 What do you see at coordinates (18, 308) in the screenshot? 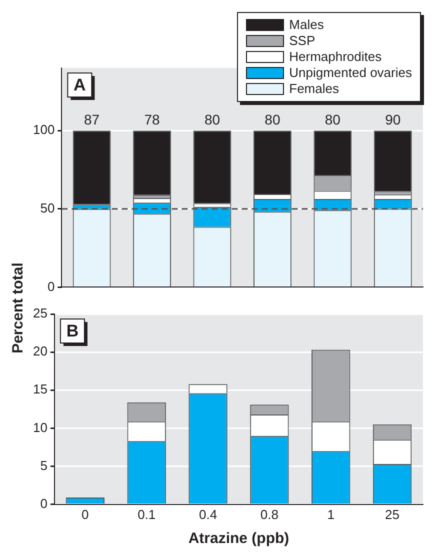
I see `y-axis-title: Percent total` at bounding box center [18, 308].